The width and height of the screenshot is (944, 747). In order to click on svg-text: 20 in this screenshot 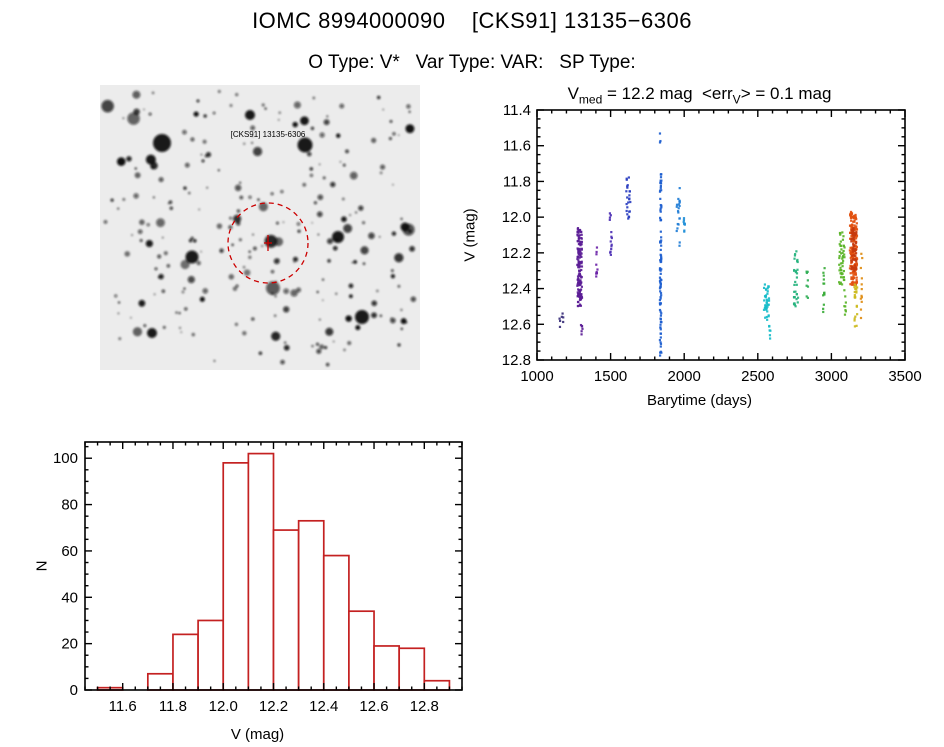, I will do `click(69, 644)`.